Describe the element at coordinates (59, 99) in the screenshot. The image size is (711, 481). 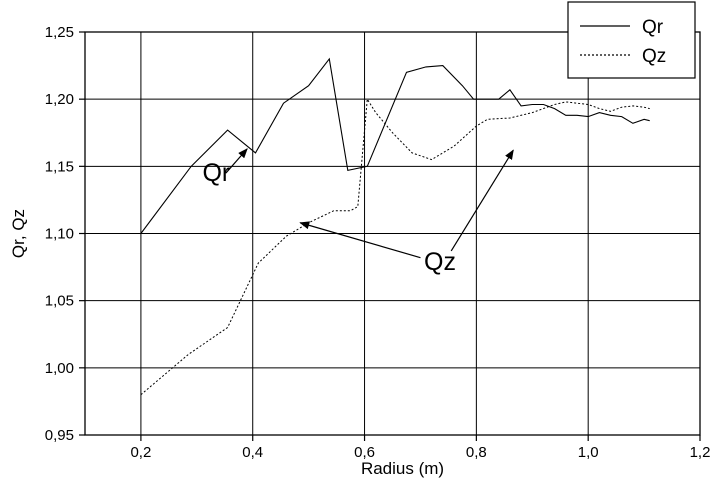
I see `y-tick-label: 1,20` at that location.